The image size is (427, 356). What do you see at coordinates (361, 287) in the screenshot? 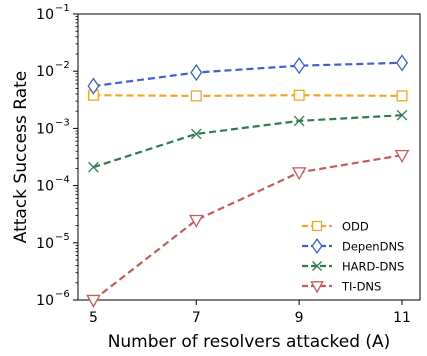
I see `legend-label: TI-DNS` at bounding box center [361, 287].